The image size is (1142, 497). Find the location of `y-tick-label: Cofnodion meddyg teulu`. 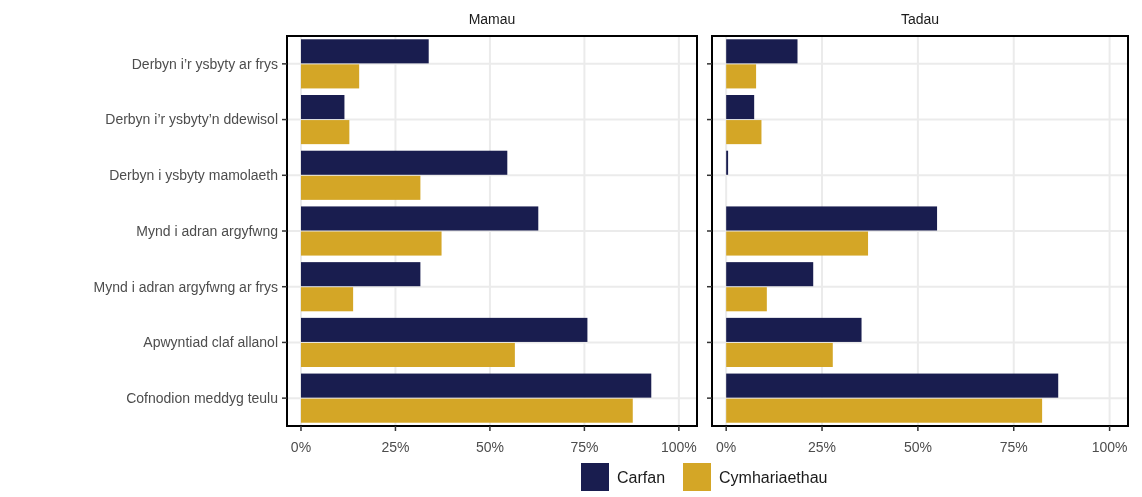

y-tick-label: Cofnodion meddyg teulu is located at coordinates (202, 398).